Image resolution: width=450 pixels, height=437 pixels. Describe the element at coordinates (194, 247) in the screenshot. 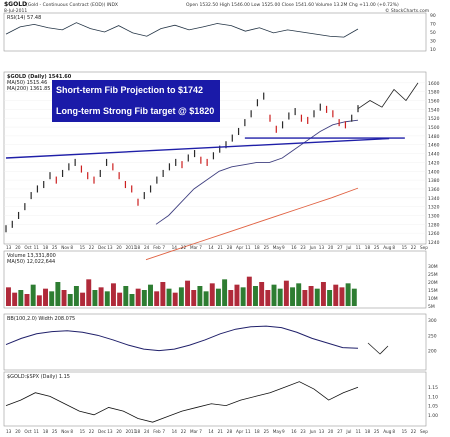

I see `x-label: Mar` at that location.